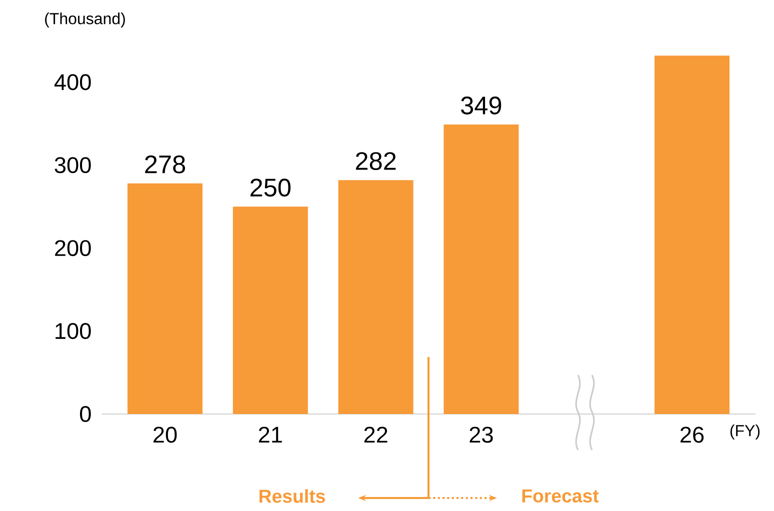  Describe the element at coordinates (165, 164) in the screenshot. I see `data-label: 278` at that location.